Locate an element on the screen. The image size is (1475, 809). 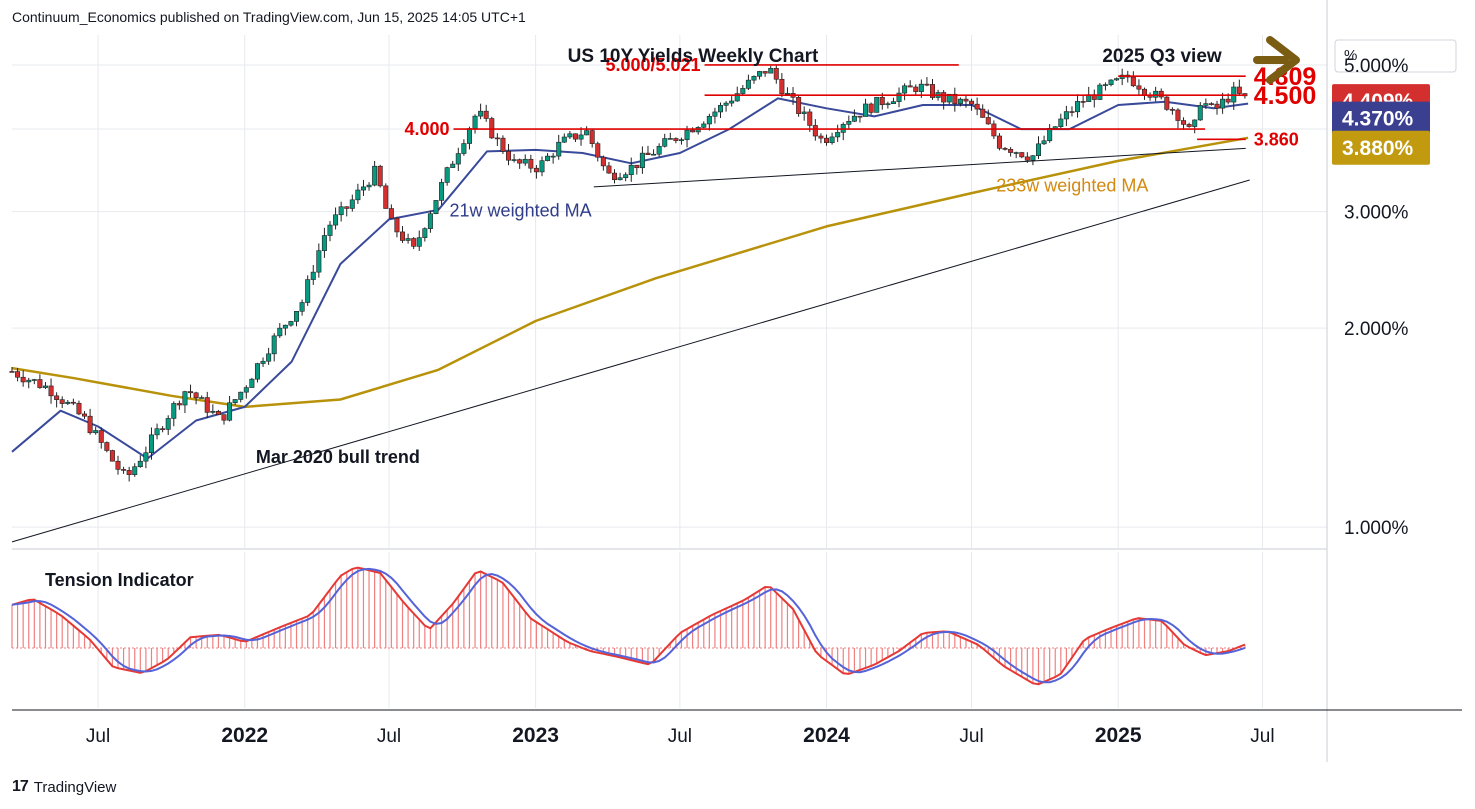
y-tick-label: 1.000% is located at coordinates (1376, 528).